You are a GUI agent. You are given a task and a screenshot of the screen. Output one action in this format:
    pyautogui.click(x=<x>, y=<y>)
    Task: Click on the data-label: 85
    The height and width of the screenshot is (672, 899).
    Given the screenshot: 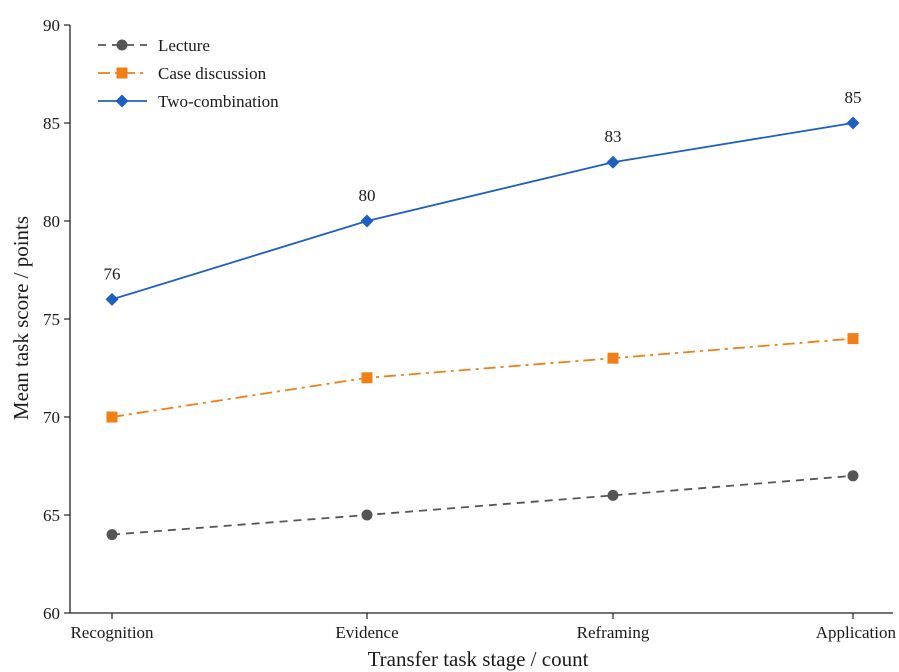 What is the action you would take?
    pyautogui.click(x=853, y=97)
    